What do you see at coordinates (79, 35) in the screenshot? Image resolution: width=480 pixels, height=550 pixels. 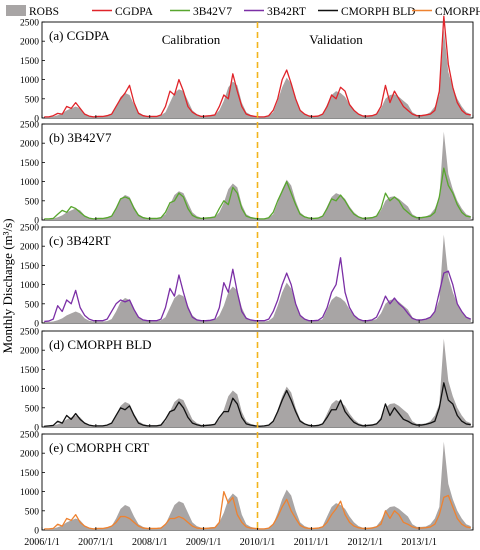 I see `panel-label: (a) CGDPA` at bounding box center [79, 35].